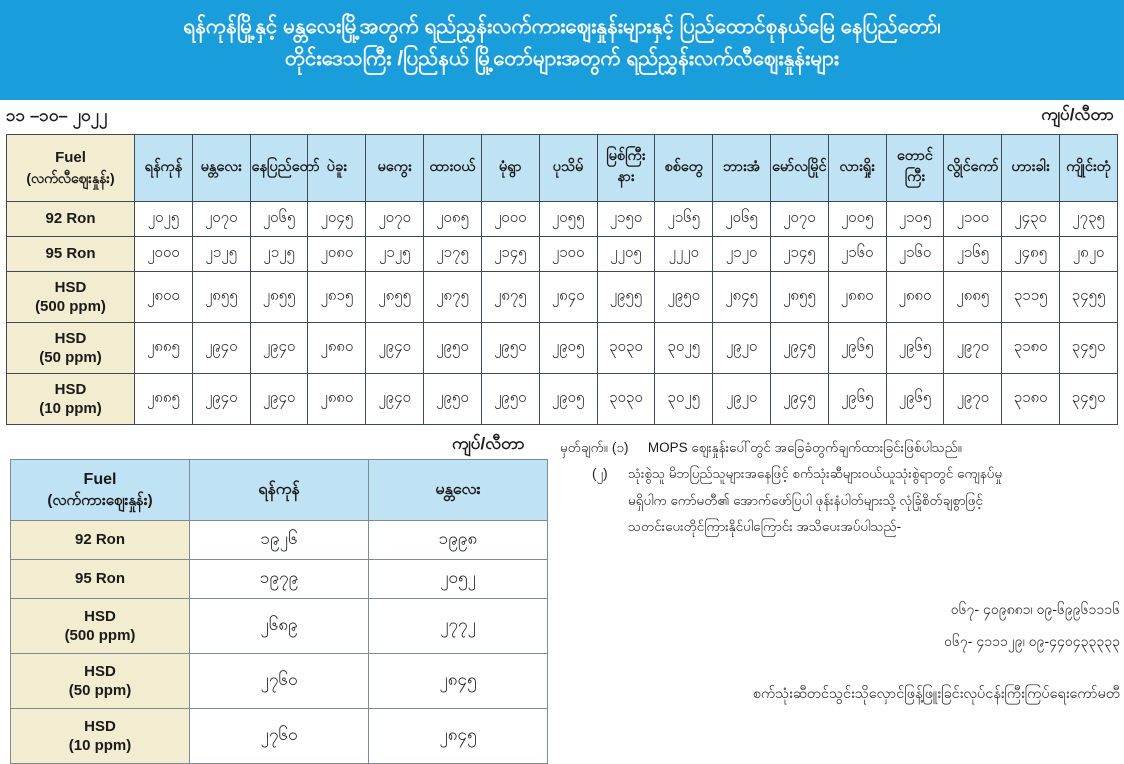  I want to click on price-cell-r0-c10: ၂၀၆၅, so click(741, 219).